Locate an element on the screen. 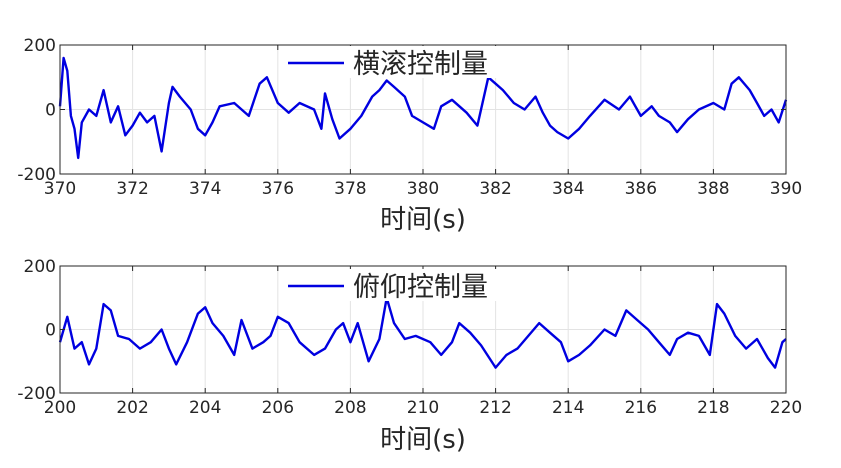 The width and height of the screenshot is (841, 468). x-tick-label: 390 is located at coordinates (786, 189).